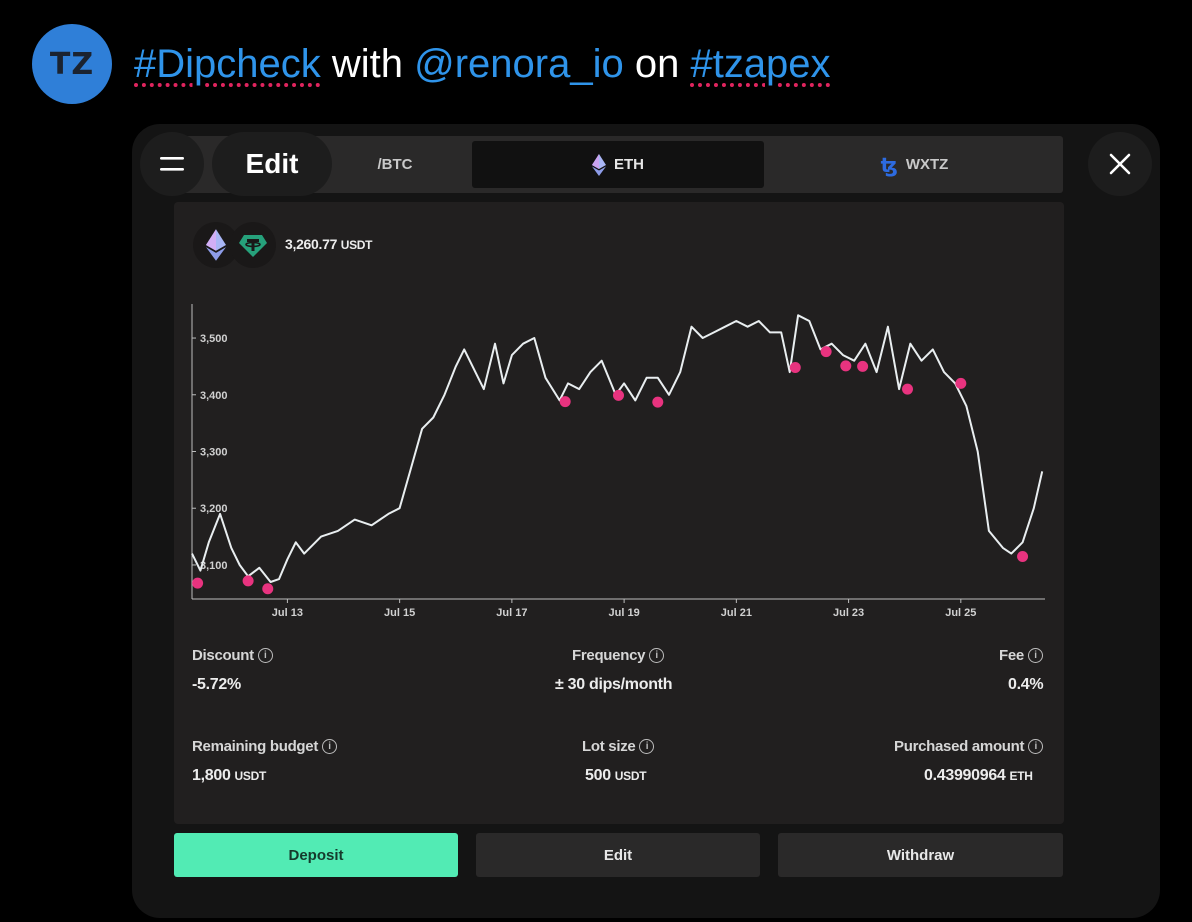 Image resolution: width=1192 pixels, height=922 pixels. Describe the element at coordinates (216, 684) in the screenshot. I see `discount-value: -5.72%` at that location.